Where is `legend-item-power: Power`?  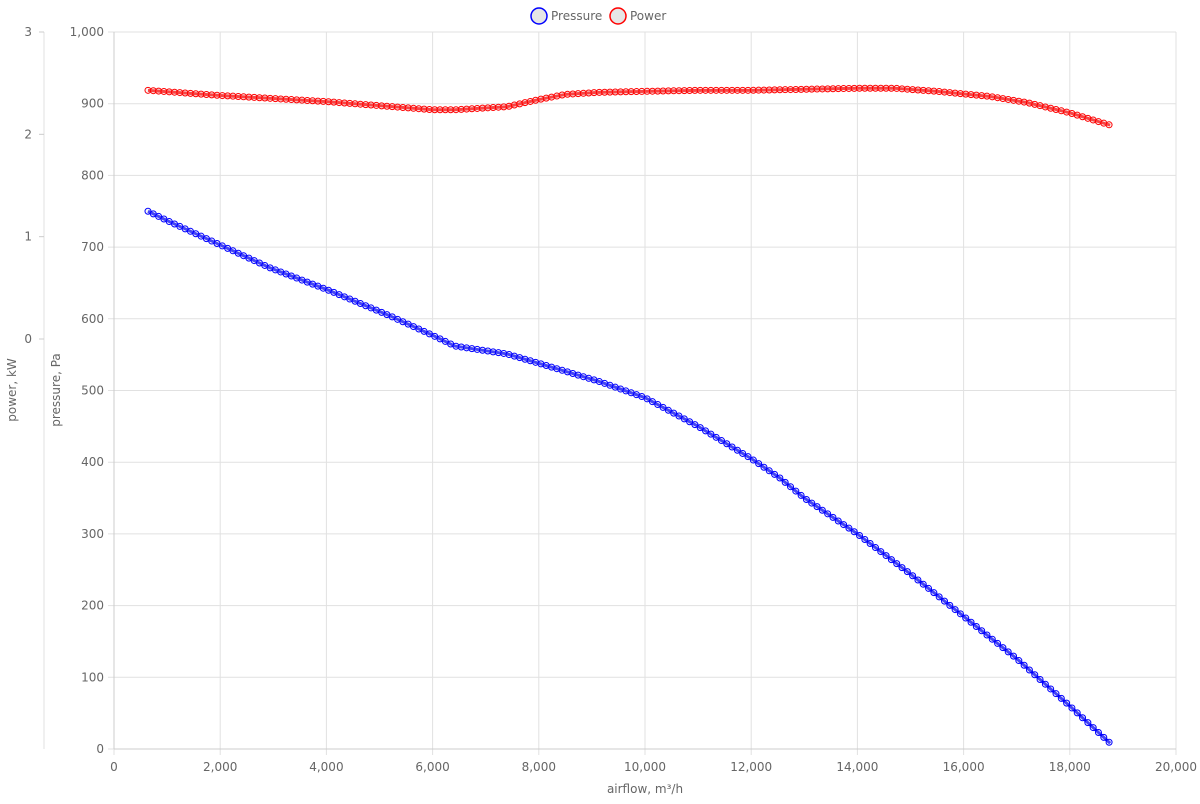 legend-item-power: Power is located at coordinates (637, 16).